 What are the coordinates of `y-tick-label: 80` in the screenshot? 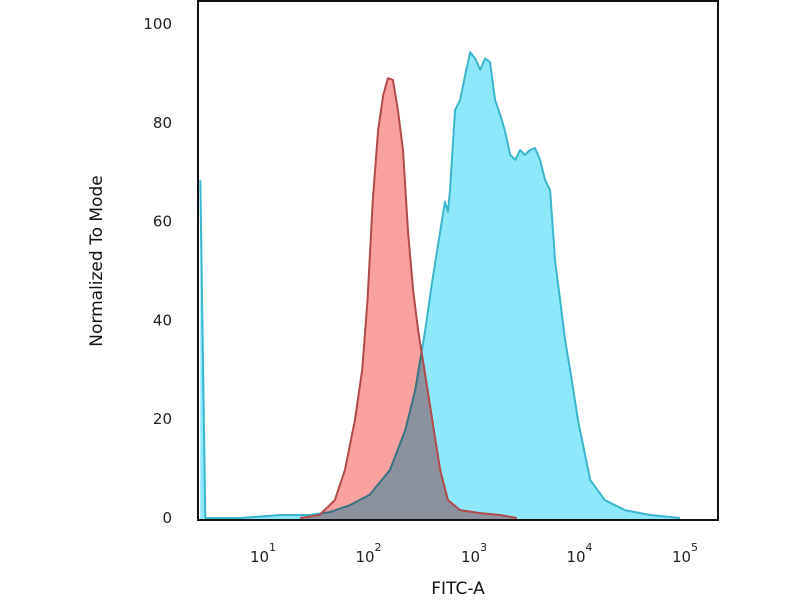 It's located at (162, 123).